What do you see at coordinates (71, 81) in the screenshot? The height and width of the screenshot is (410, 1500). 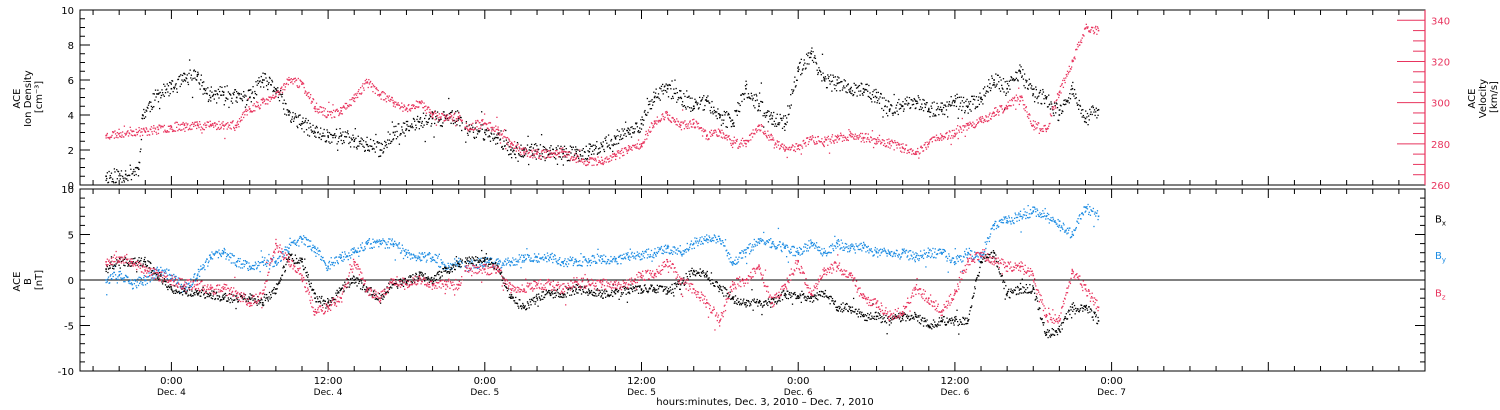 I see `density-tick-label: 6` at bounding box center [71, 81].